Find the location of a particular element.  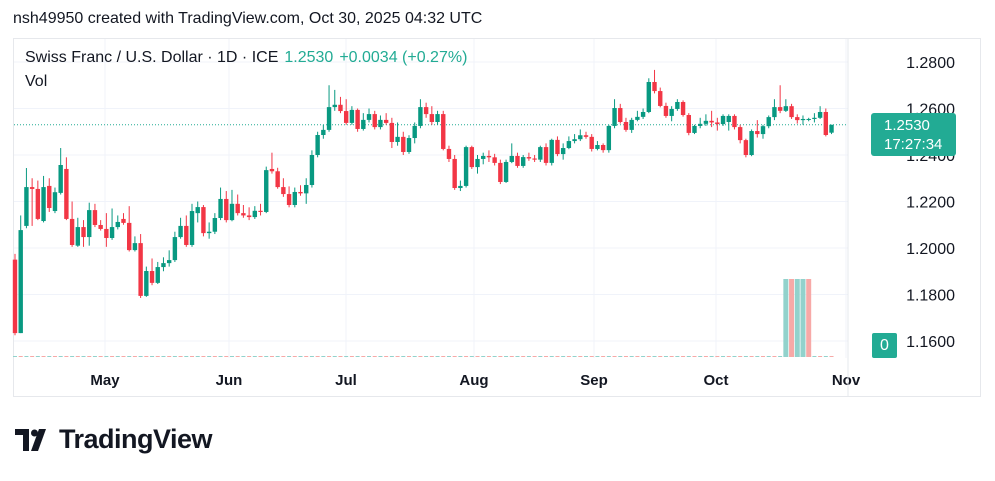

price-change: +0.0034 (+0.27%) is located at coordinates (403, 57).